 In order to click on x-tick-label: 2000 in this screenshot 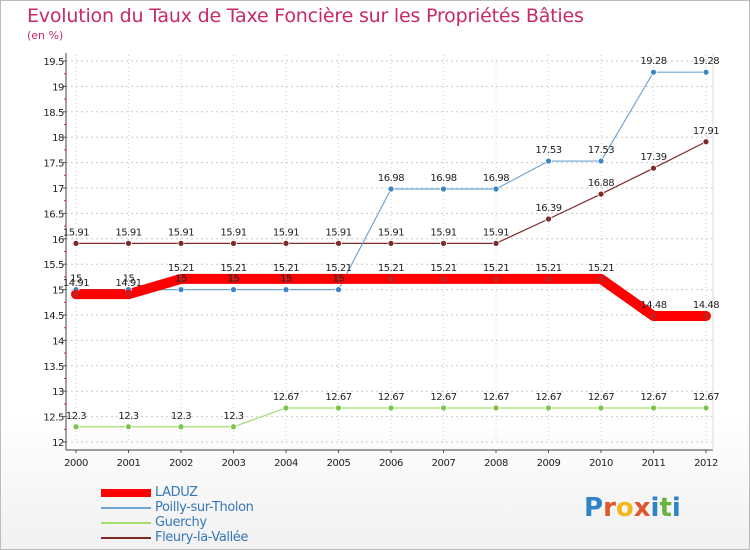, I will do `click(76, 463)`.